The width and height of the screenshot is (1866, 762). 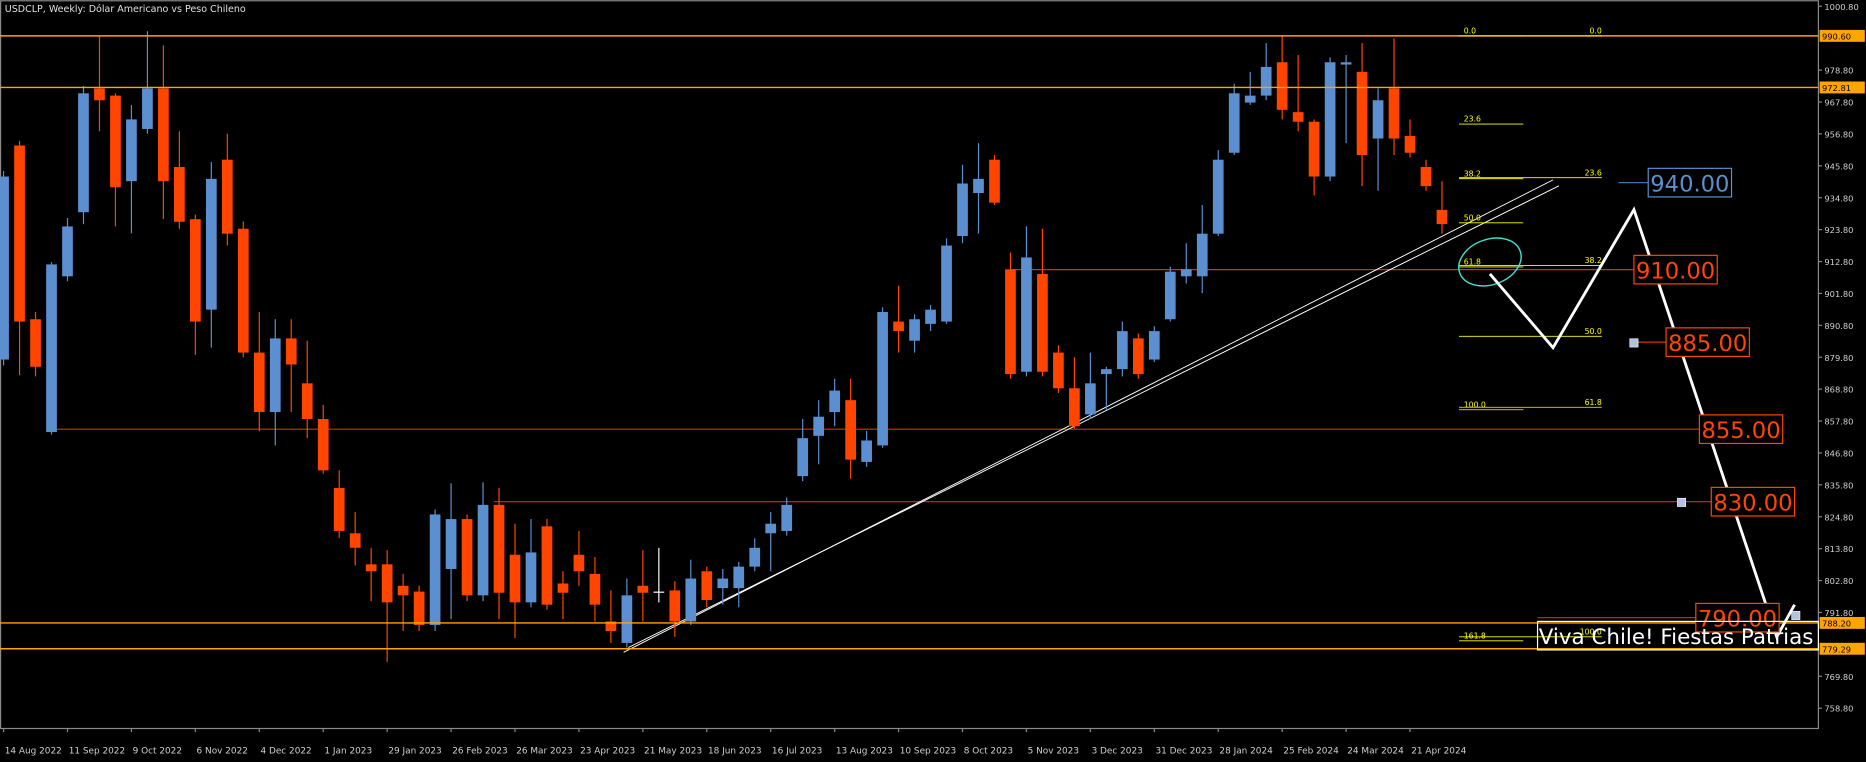 What do you see at coordinates (1838, 326) in the screenshot?
I see `y-tick-label: 890.80` at bounding box center [1838, 326].